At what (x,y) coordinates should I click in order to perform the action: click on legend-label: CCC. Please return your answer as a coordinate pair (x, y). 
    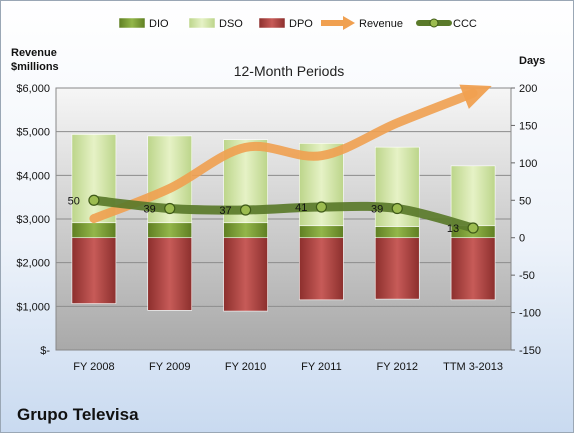
    Looking at the image, I should click on (465, 24).